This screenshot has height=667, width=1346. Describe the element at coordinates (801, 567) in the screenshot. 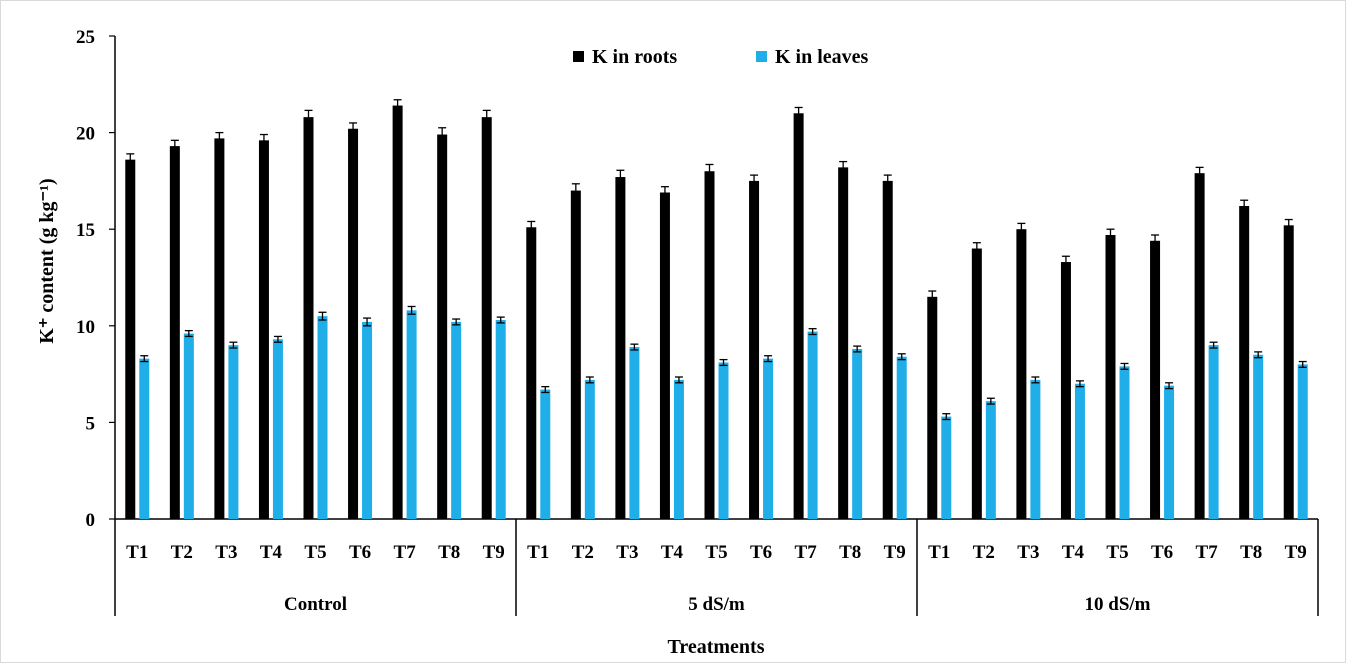

I see `group-labels: Control 5 dS/m 10 dS/m` at that location.